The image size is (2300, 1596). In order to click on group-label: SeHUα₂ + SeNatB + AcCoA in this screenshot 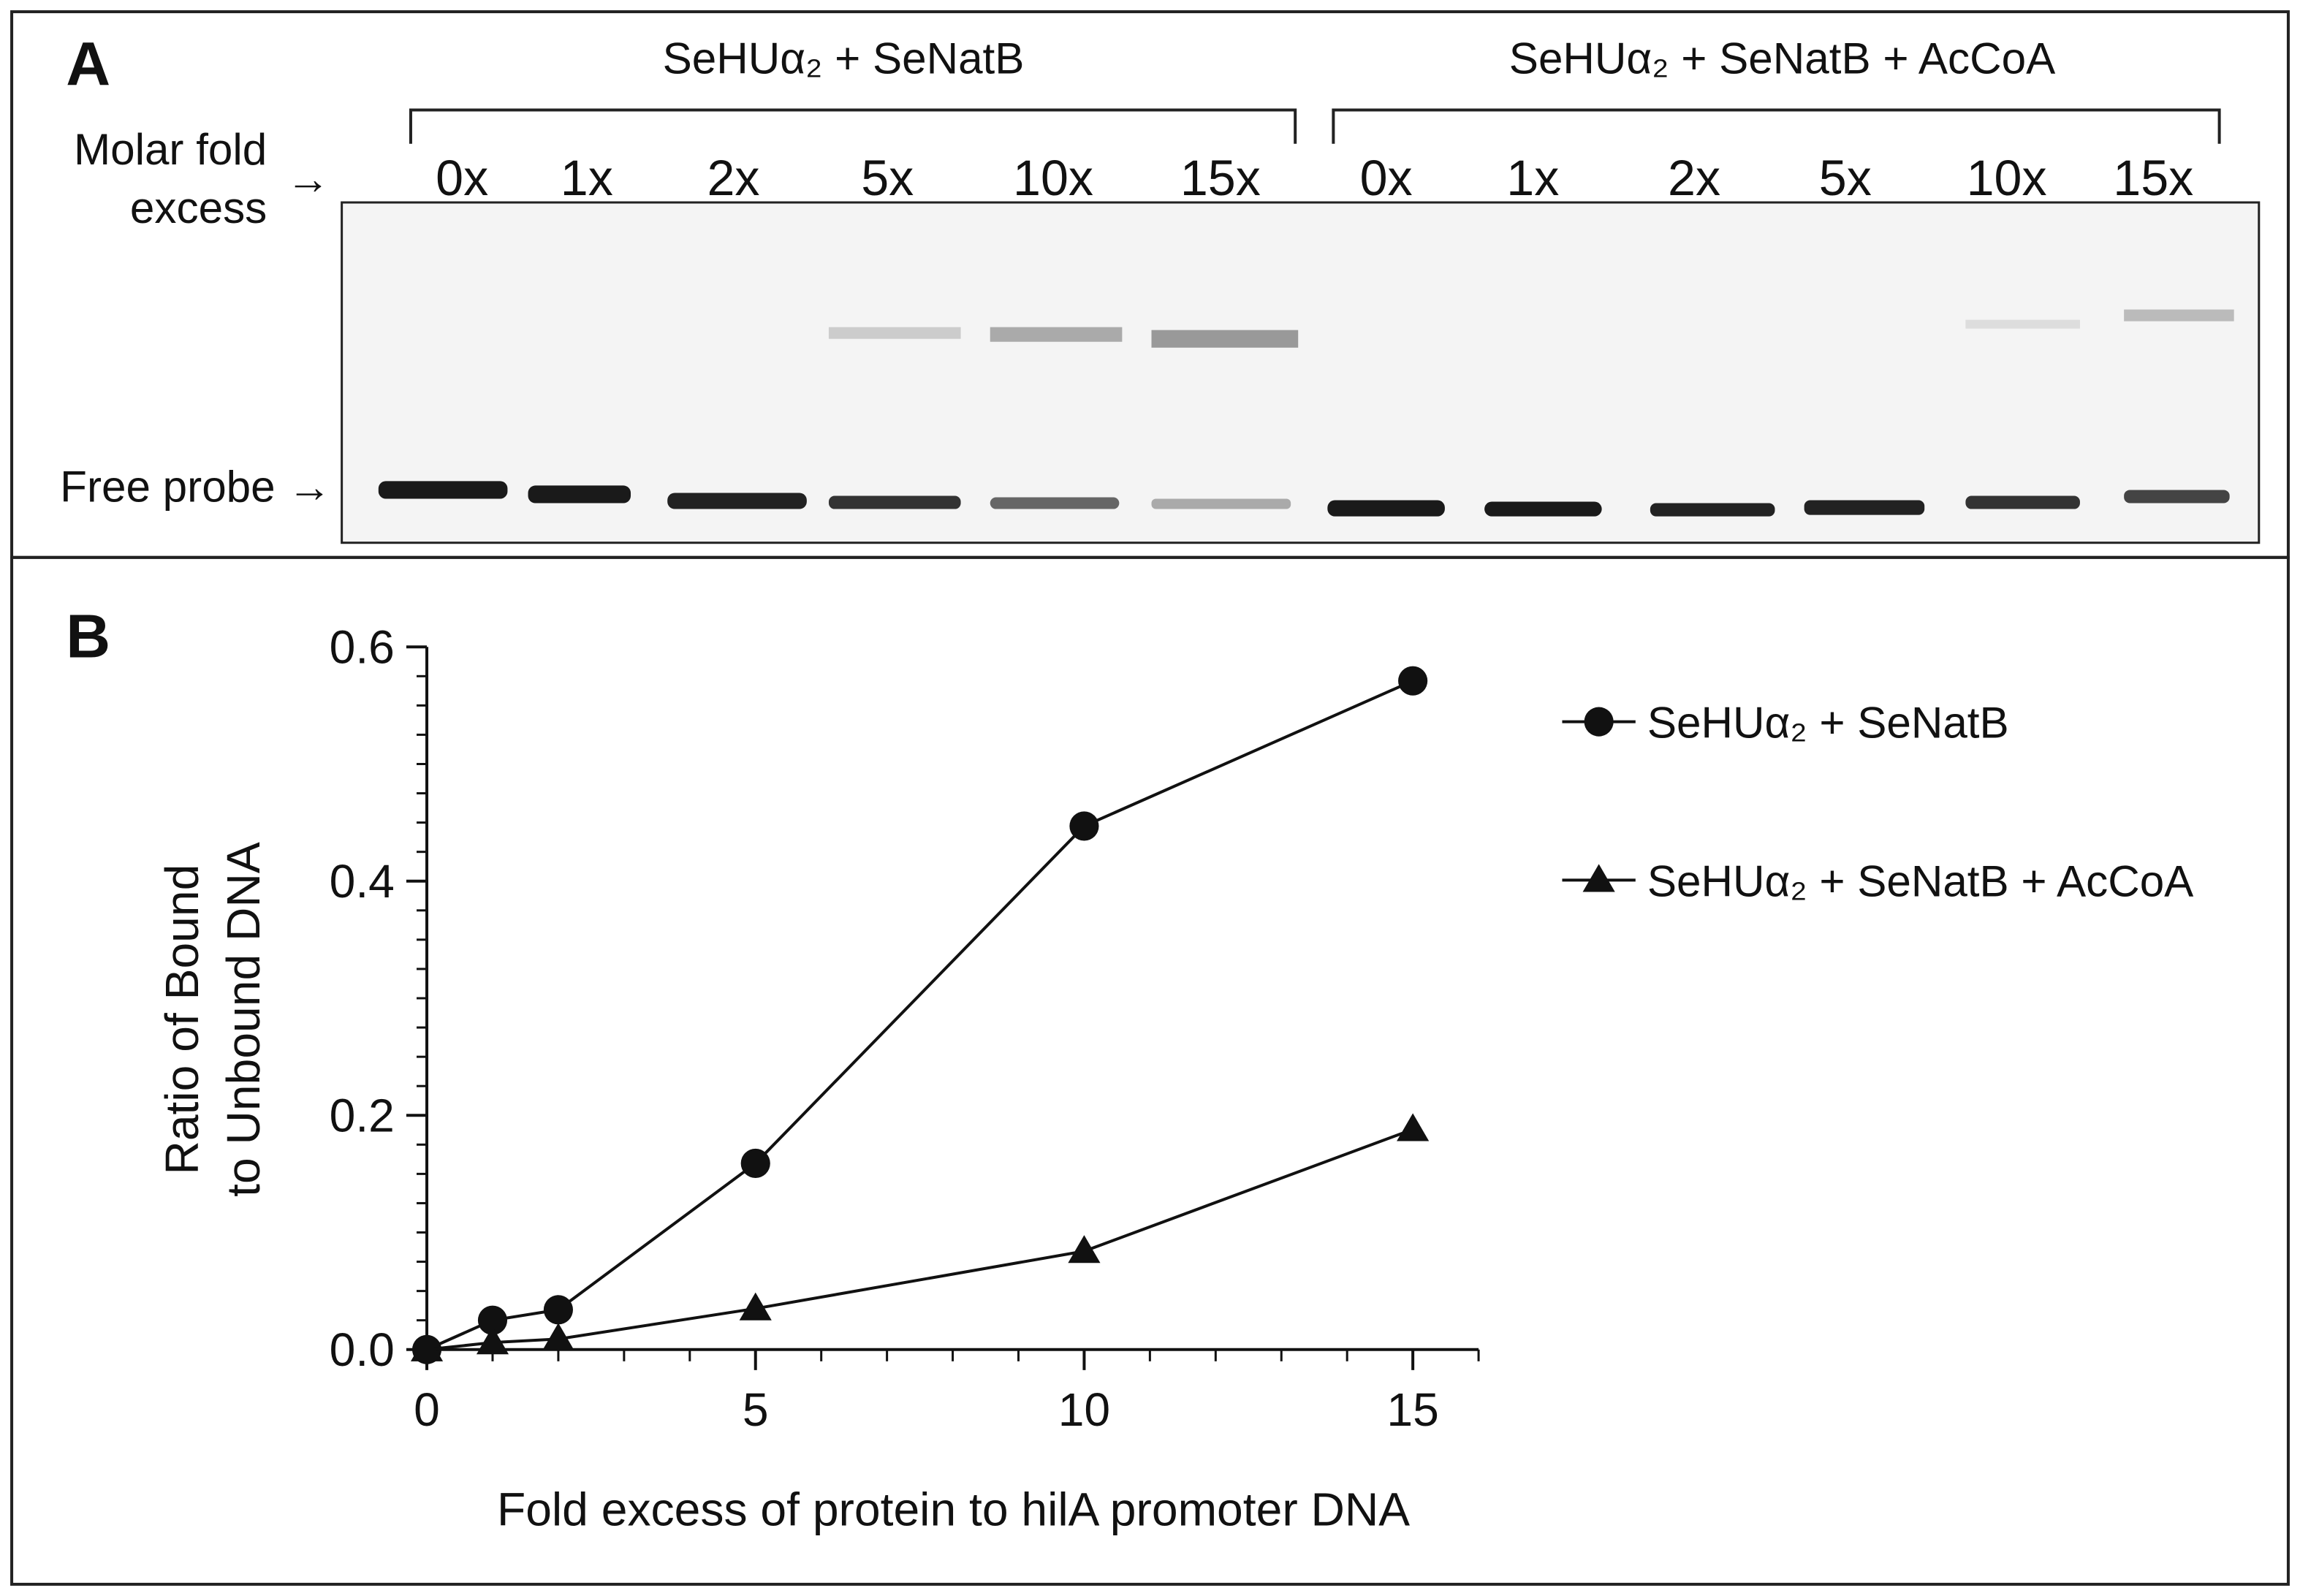, I will do `click(1782, 58)`.